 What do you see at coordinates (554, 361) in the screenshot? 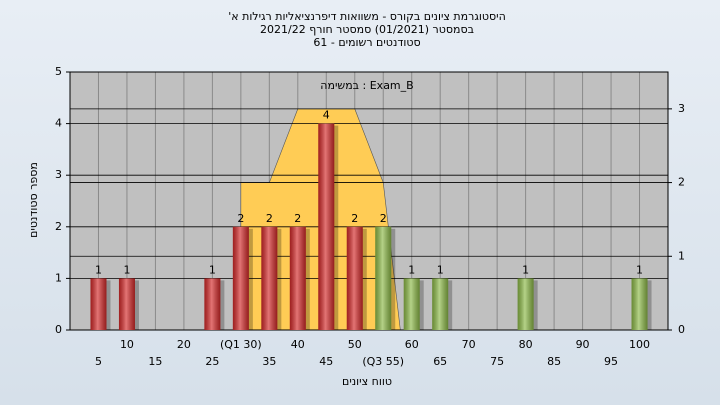
I see `x-tick-label: 85` at bounding box center [554, 361].